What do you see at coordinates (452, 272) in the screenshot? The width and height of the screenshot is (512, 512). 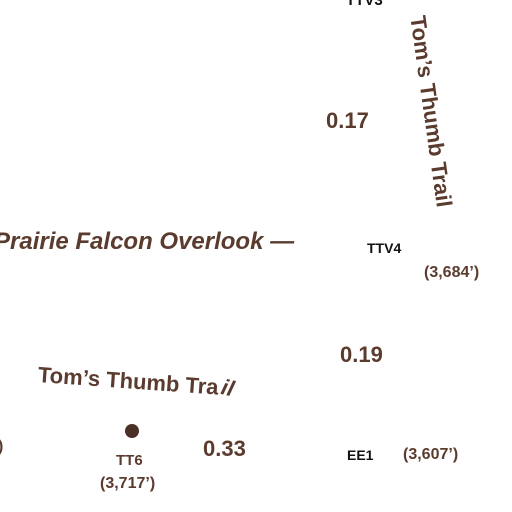 I see `node-ttv4-elevation: (3,684’)` at bounding box center [452, 272].